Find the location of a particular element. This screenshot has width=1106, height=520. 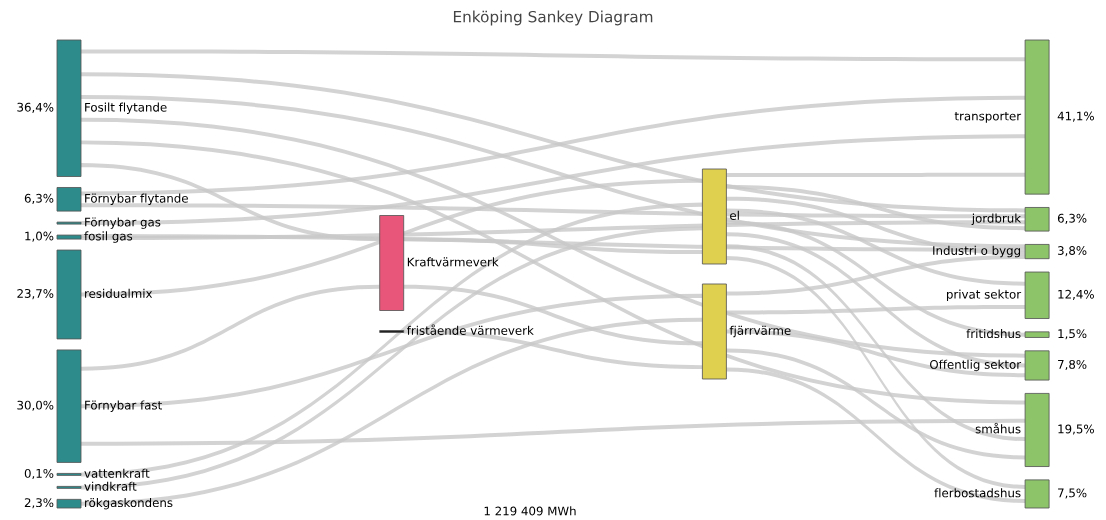

data-label: 0,1% is located at coordinates (39, 474).